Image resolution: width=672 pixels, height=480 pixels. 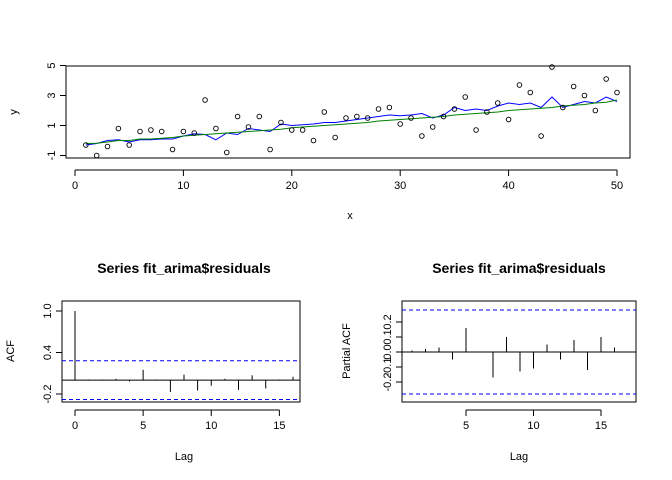 What do you see at coordinates (388, 367) in the screenshot?
I see `y-axis-tick-label: -0.1` at bounding box center [388, 367].